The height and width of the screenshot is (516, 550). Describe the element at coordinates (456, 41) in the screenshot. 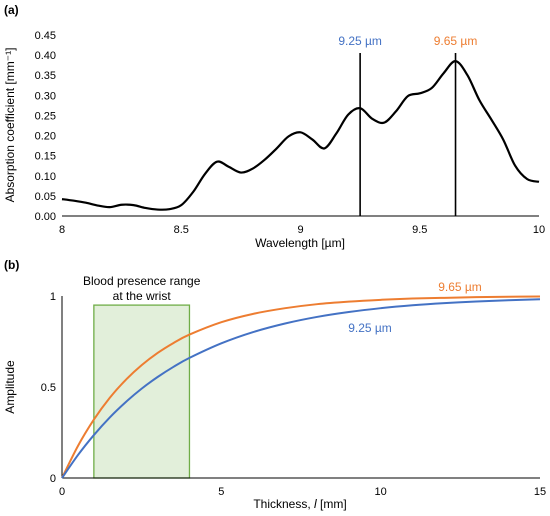

I see `marker-label-1: 9.65 µm` at that location.